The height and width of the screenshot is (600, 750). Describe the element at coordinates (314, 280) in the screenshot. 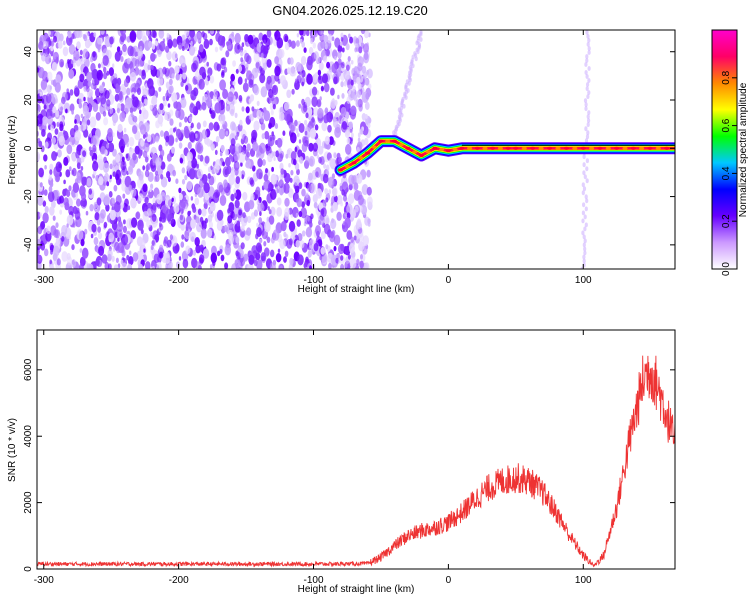

I see `x-tick-label: -100` at that location.